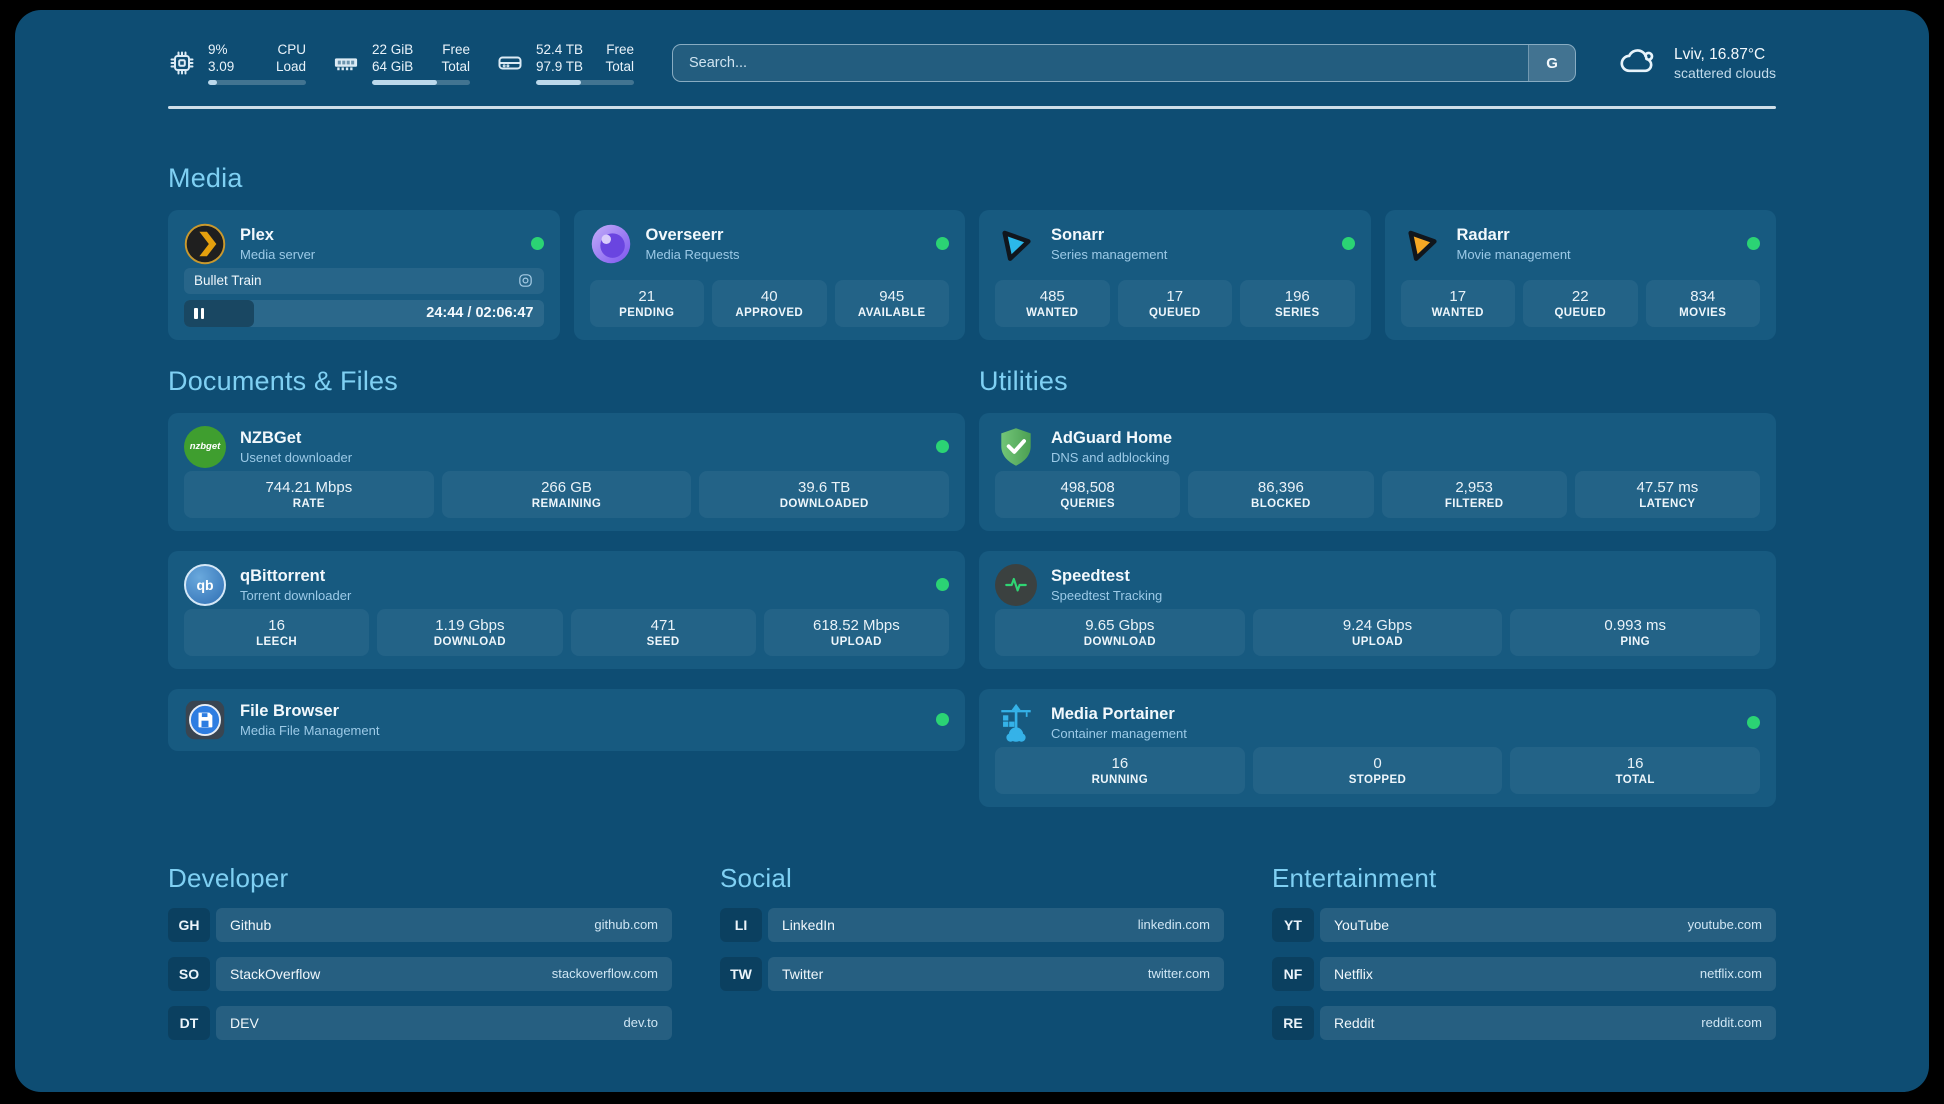 This screenshot has height=1104, width=1944. Describe the element at coordinates (1524, 973) in the screenshot. I see `link-item: NF Netflix netflix.com` at that location.